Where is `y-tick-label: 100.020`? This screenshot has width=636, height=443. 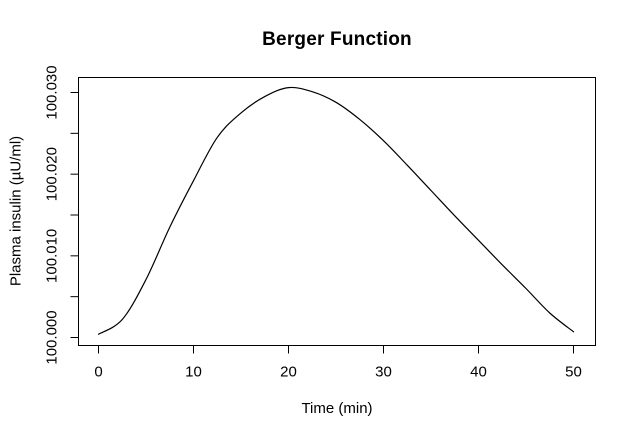 y-tick-label: 100.020 is located at coordinates (52, 174).